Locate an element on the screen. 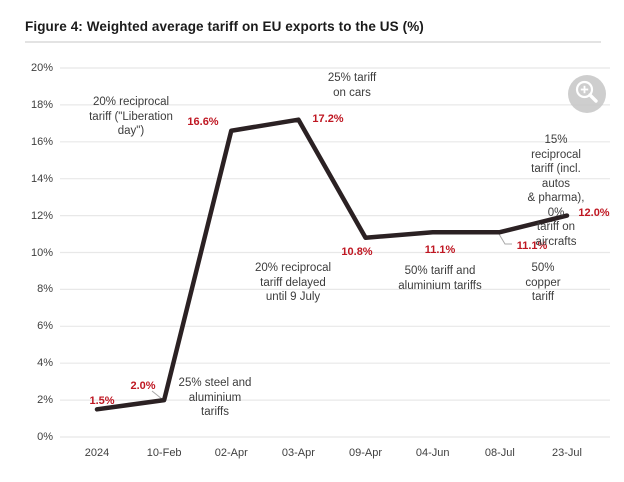 The width and height of the screenshot is (624, 482). zoom-button is located at coordinates (587, 94).